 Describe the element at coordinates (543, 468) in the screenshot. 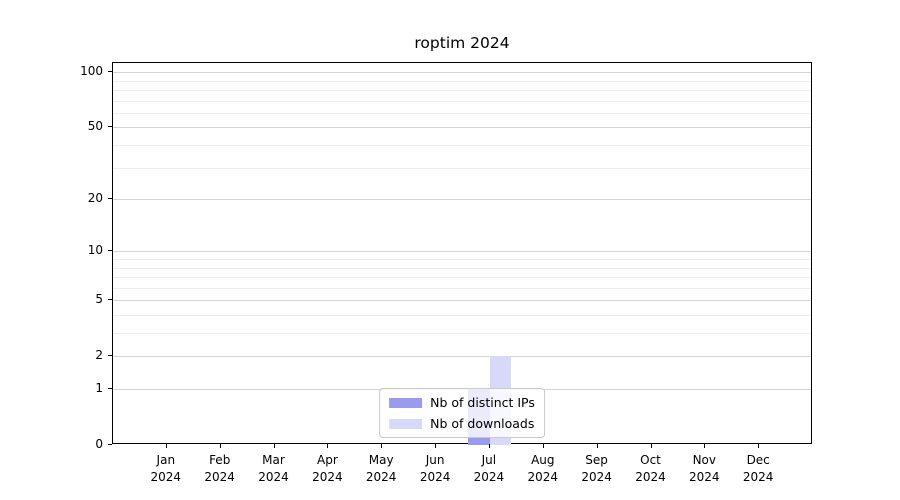

I see `x-tick-label: Aug 2024` at that location.